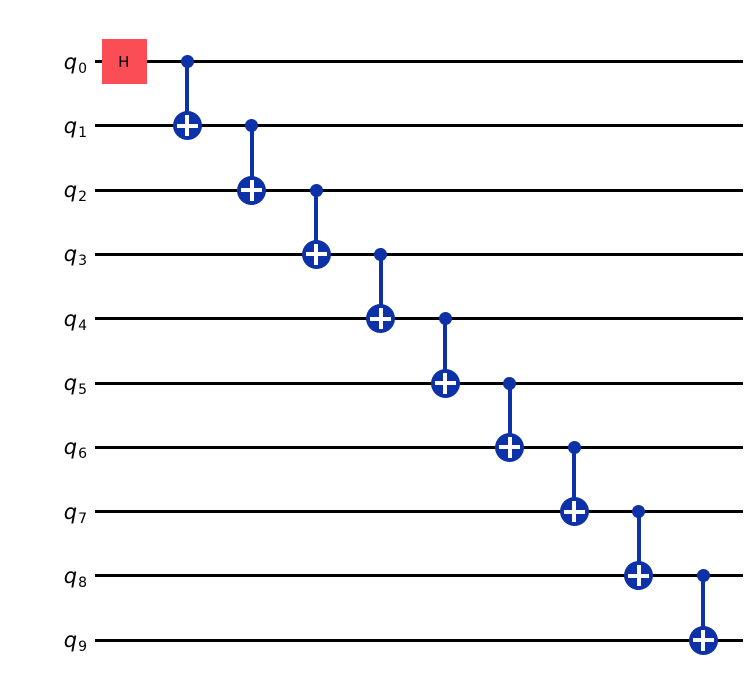 The height and width of the screenshot is (689, 756). What do you see at coordinates (82, 68) in the screenshot?
I see `qubit-label-subscript: 0` at bounding box center [82, 68].